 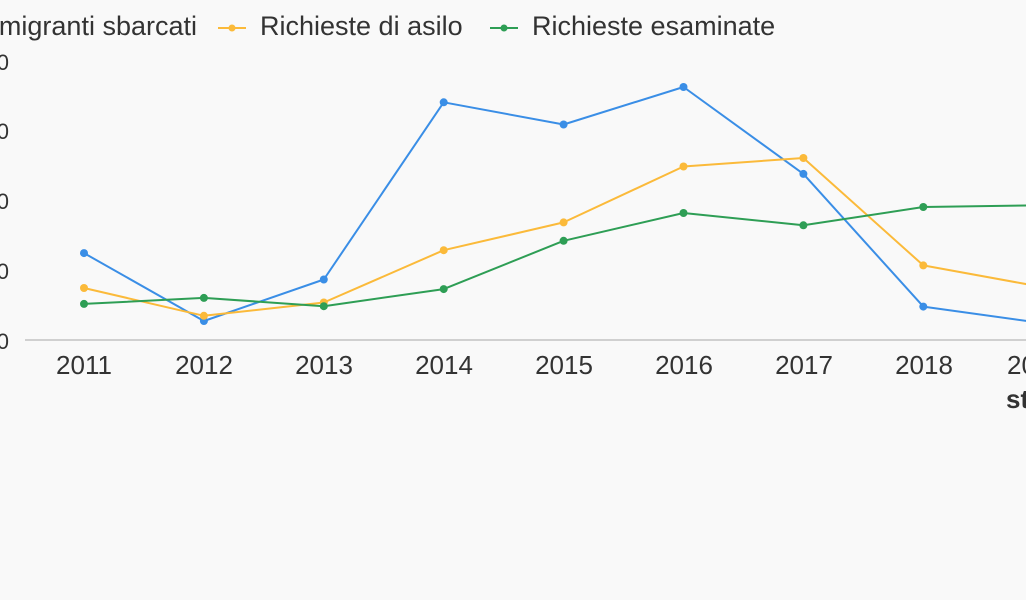 What do you see at coordinates (684, 365) in the screenshot?
I see `x-tick-label: 2016` at bounding box center [684, 365].